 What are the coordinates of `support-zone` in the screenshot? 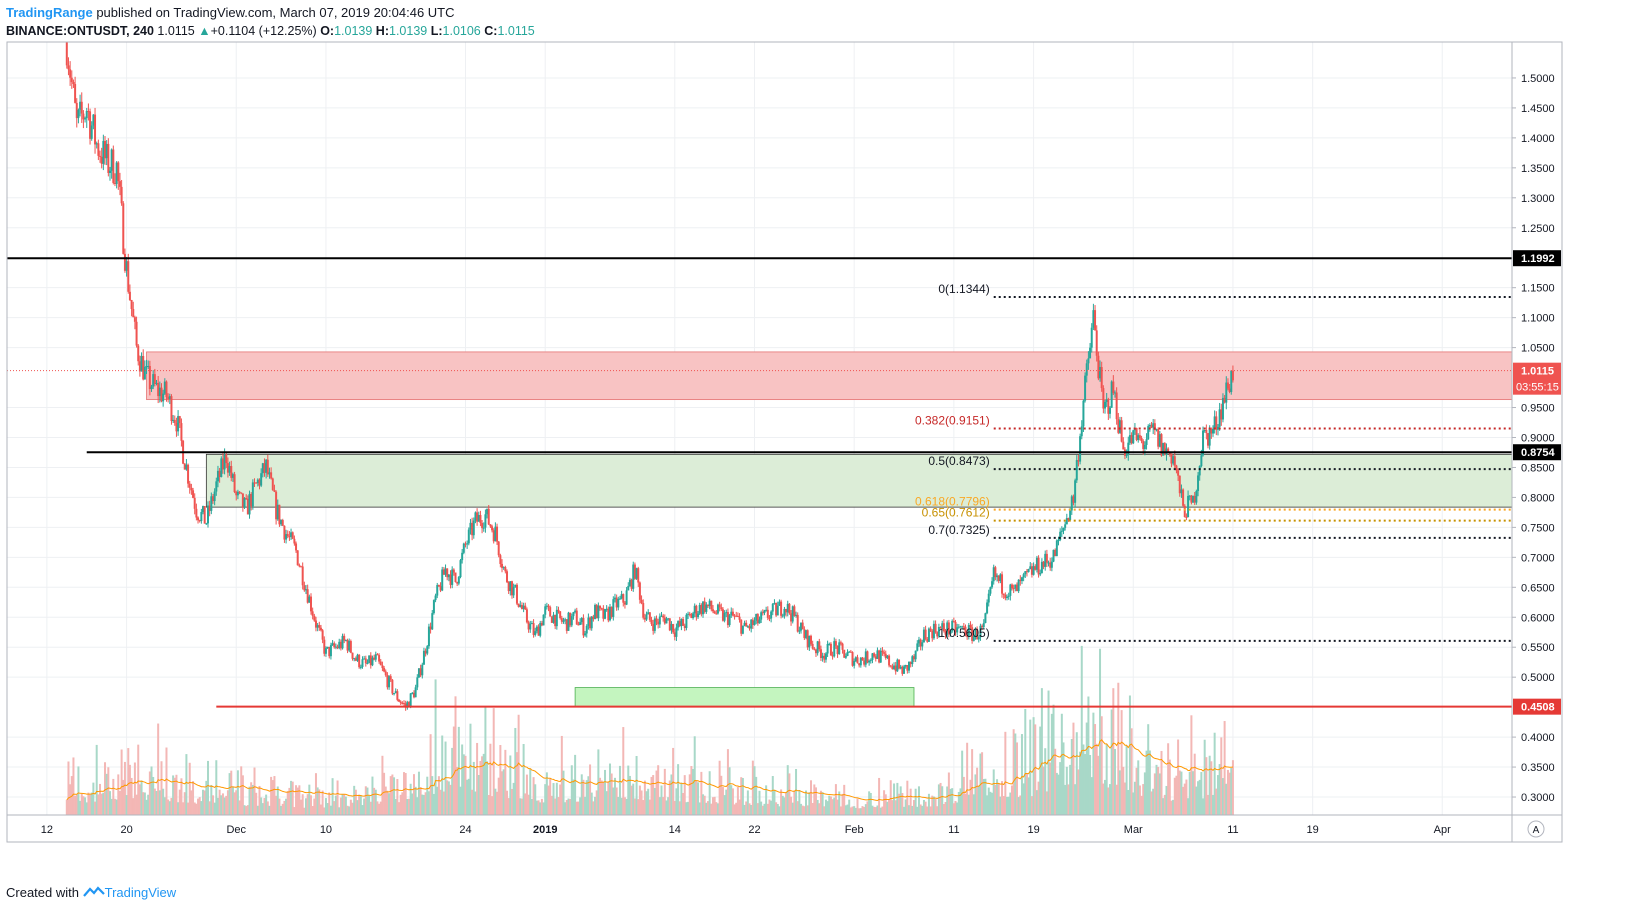 It's located at (859, 480).